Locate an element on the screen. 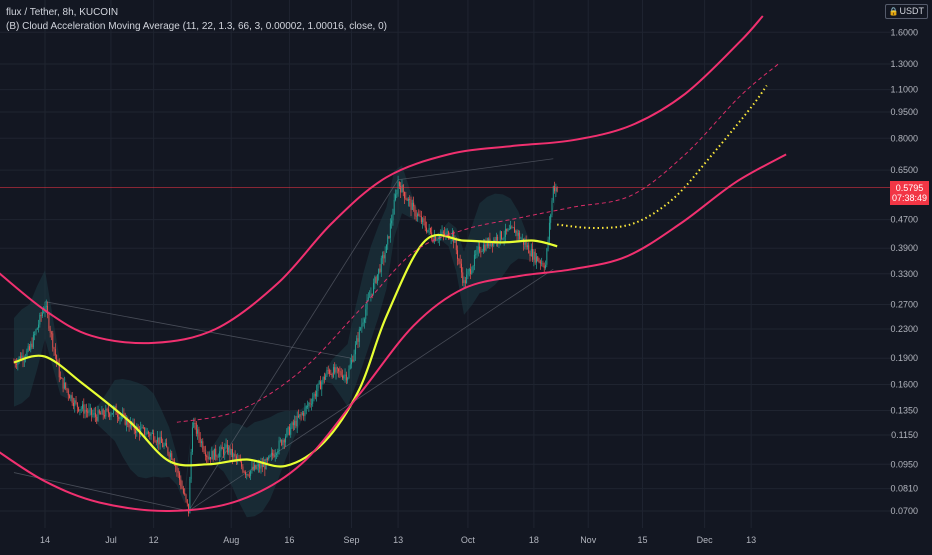  y-tick-label: 0.0950 is located at coordinates (904, 464).